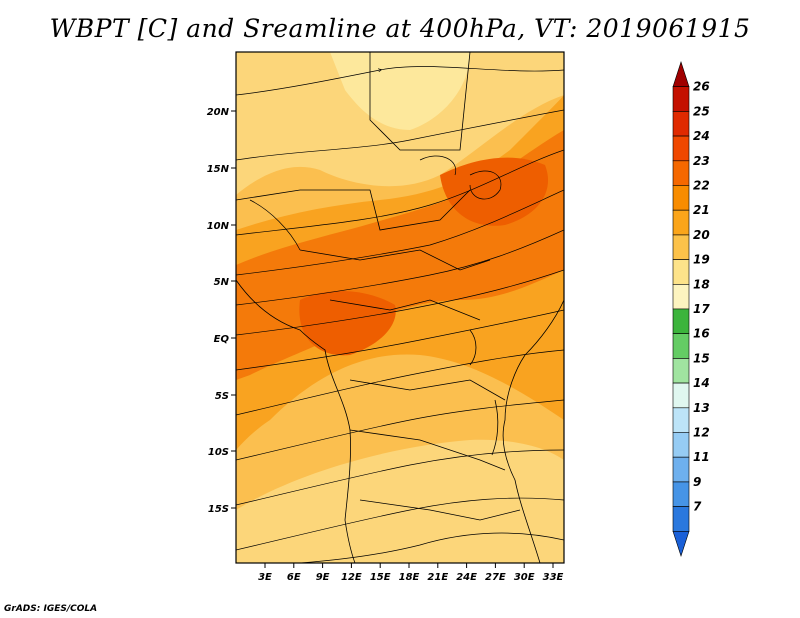 The image size is (800, 618). What do you see at coordinates (222, 339) in the screenshot?
I see `lat-tick-label: EQ` at bounding box center [222, 339].